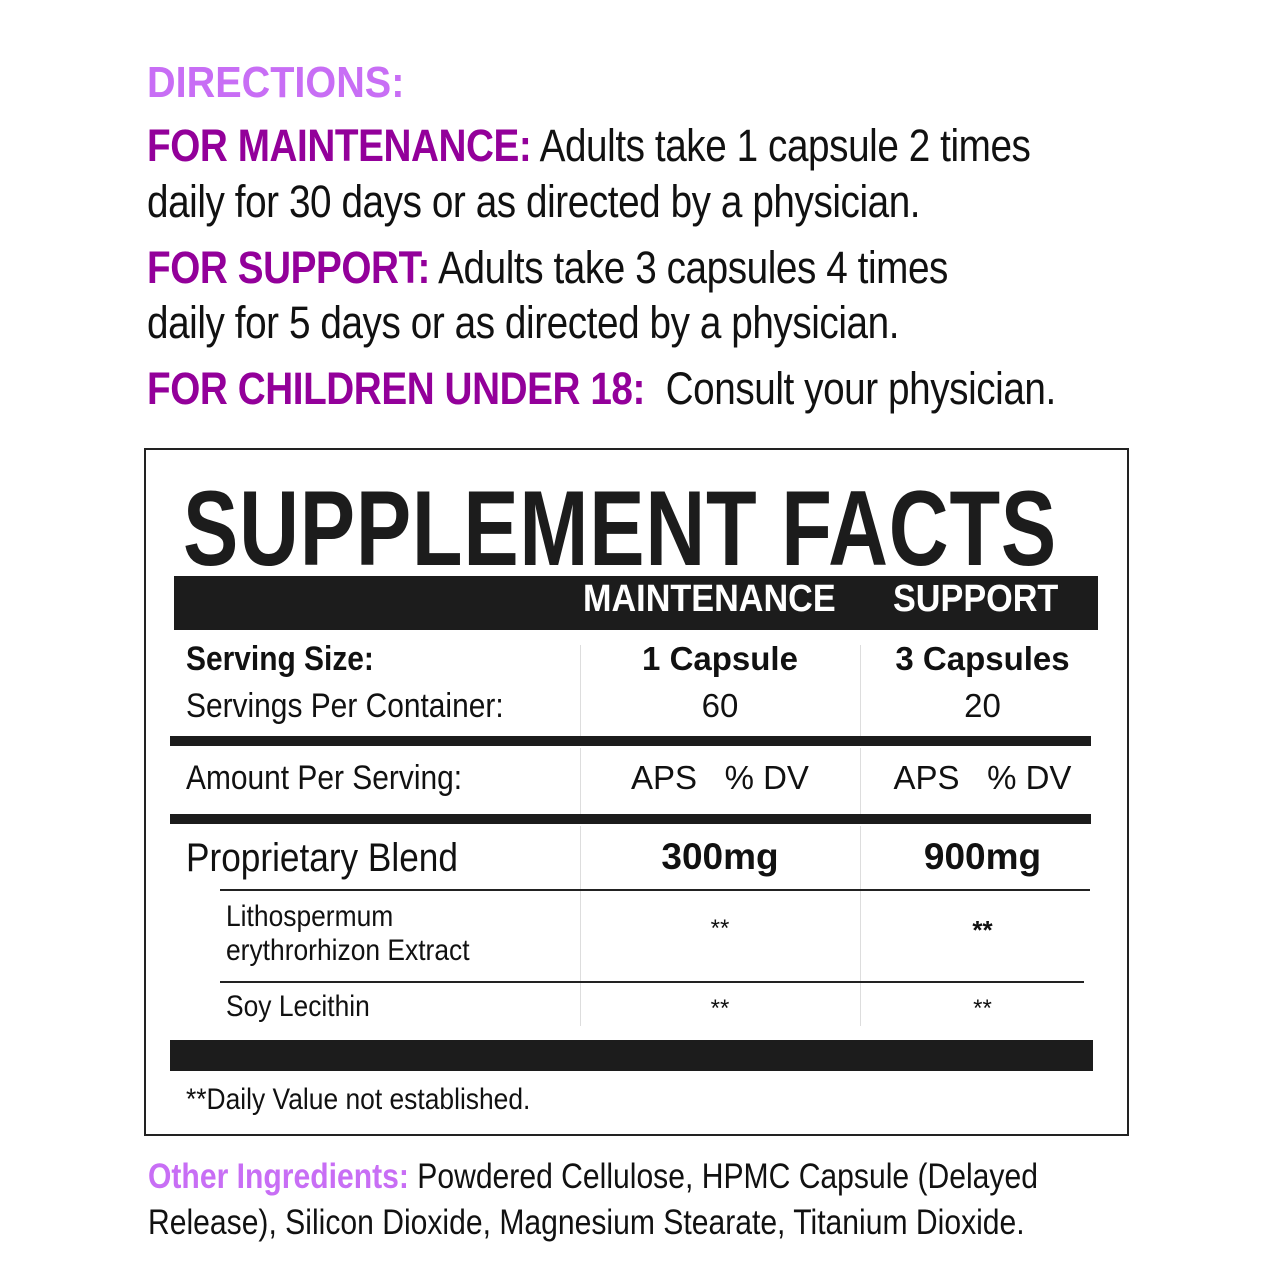 The width and height of the screenshot is (1280, 1280). I want to click on ingredient-name-line-2: erythrorhizon Extract, so click(348, 950).